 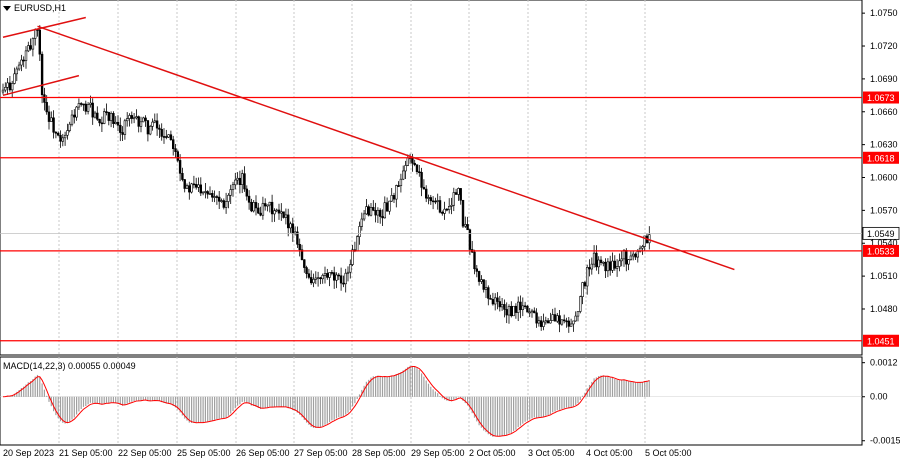 What do you see at coordinates (881, 98) in the screenshot?
I see `level-price-tag-label: 1.0673` at bounding box center [881, 98].